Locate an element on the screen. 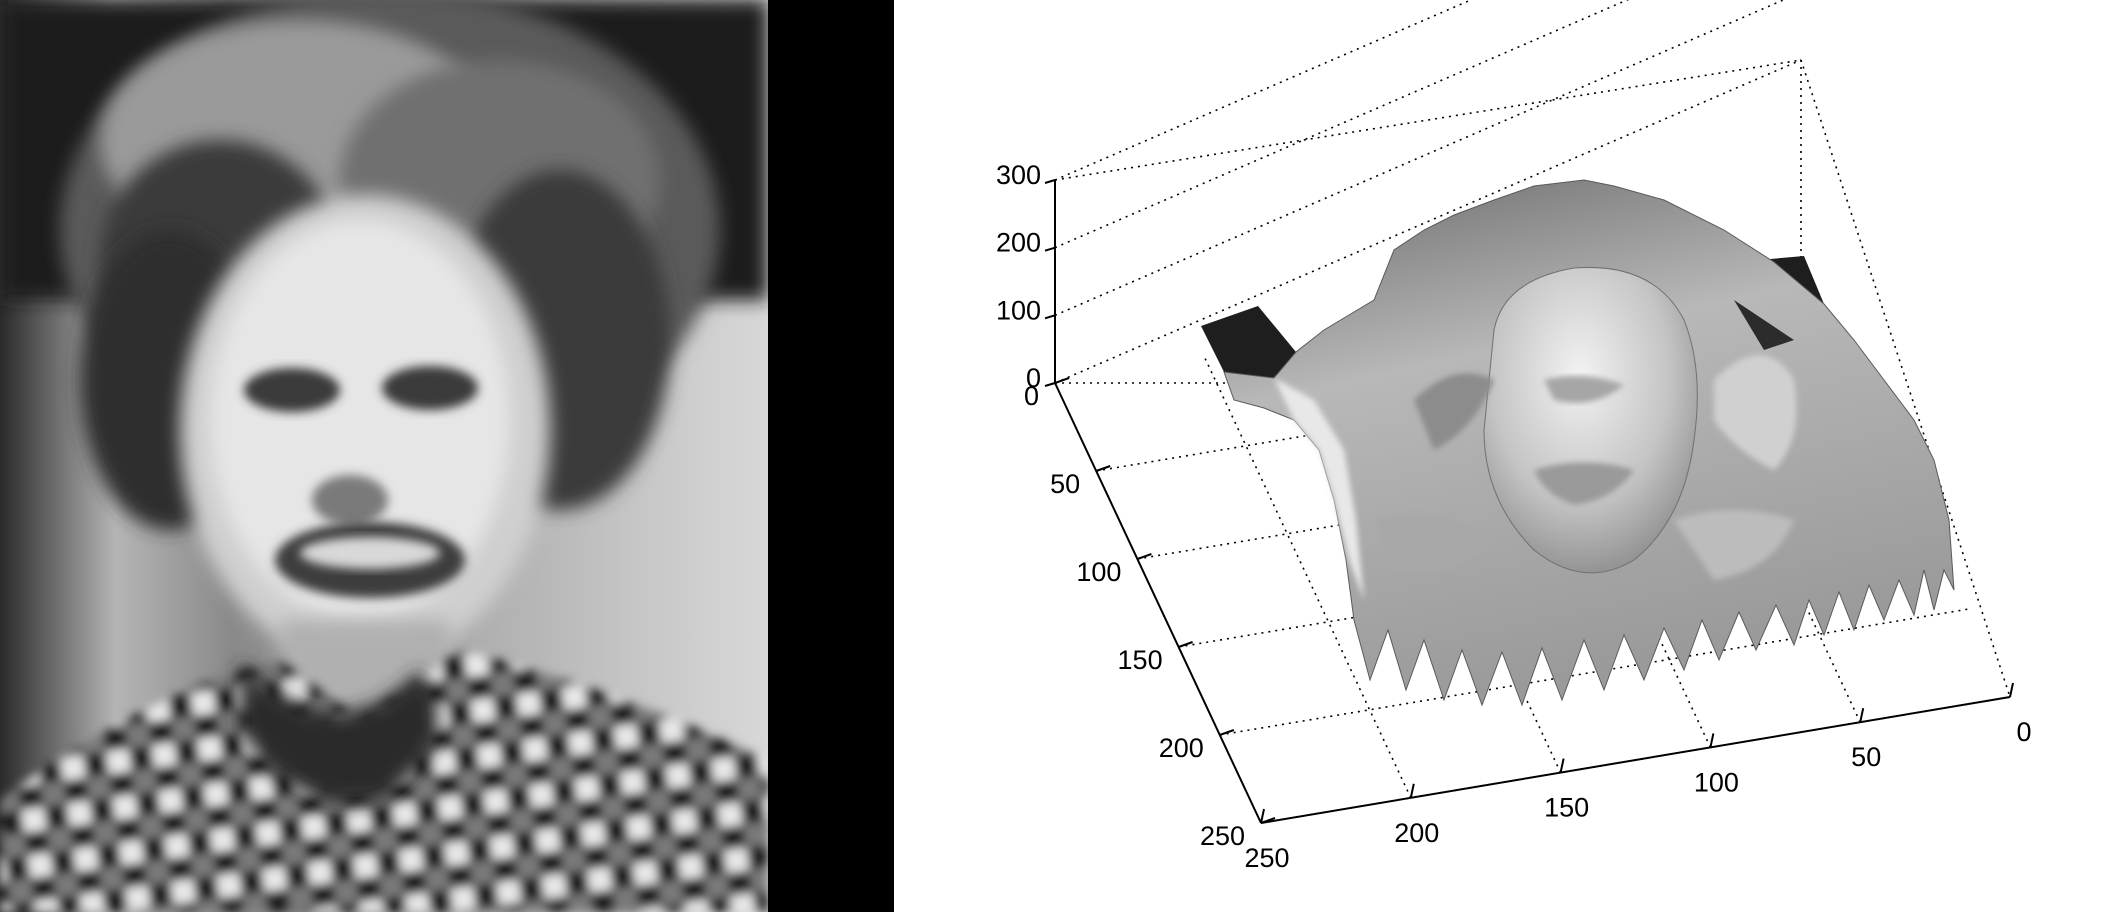 This screenshot has height=912, width=2126. x-tick-label: 250 is located at coordinates (1266, 858).